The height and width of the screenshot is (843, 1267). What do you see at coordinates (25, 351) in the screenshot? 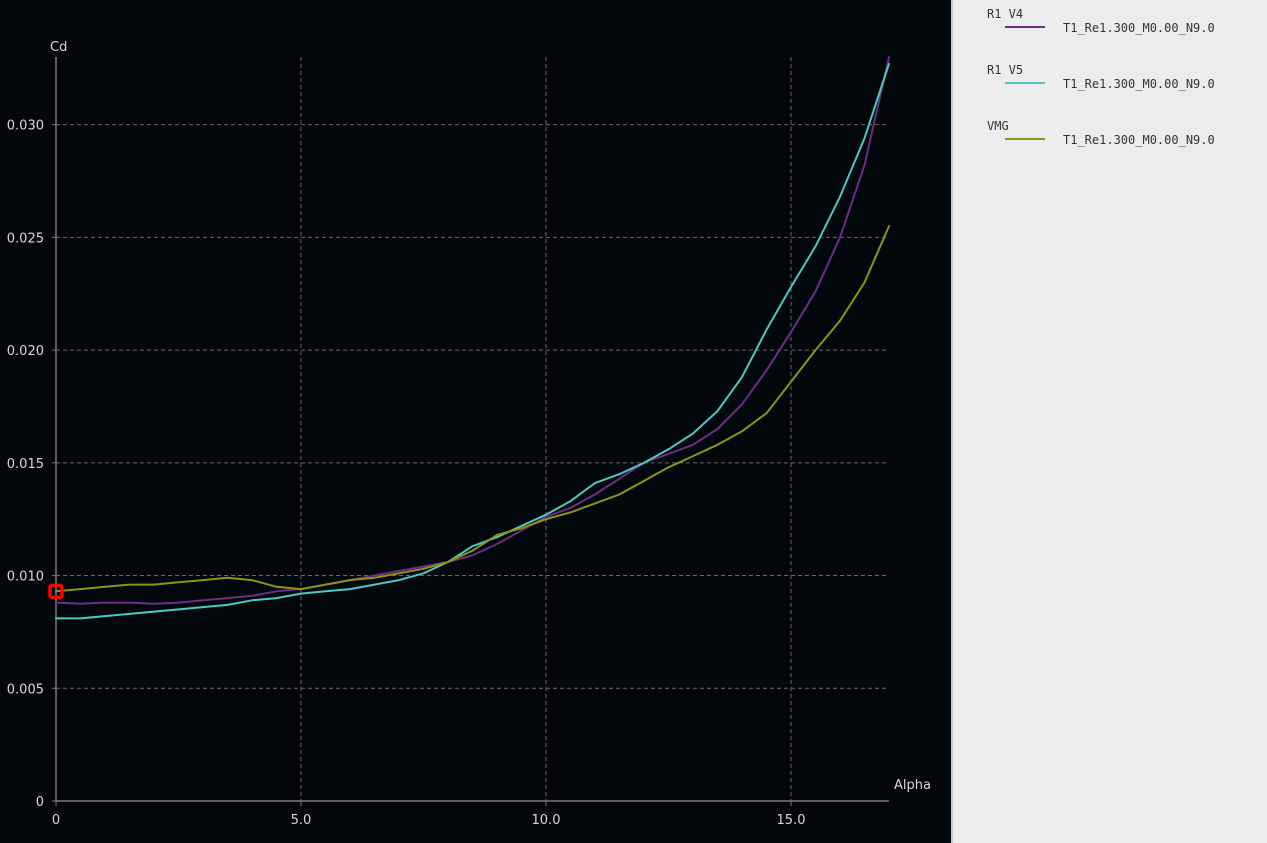
I see `y-tick-label: 0.020` at bounding box center [25, 351].